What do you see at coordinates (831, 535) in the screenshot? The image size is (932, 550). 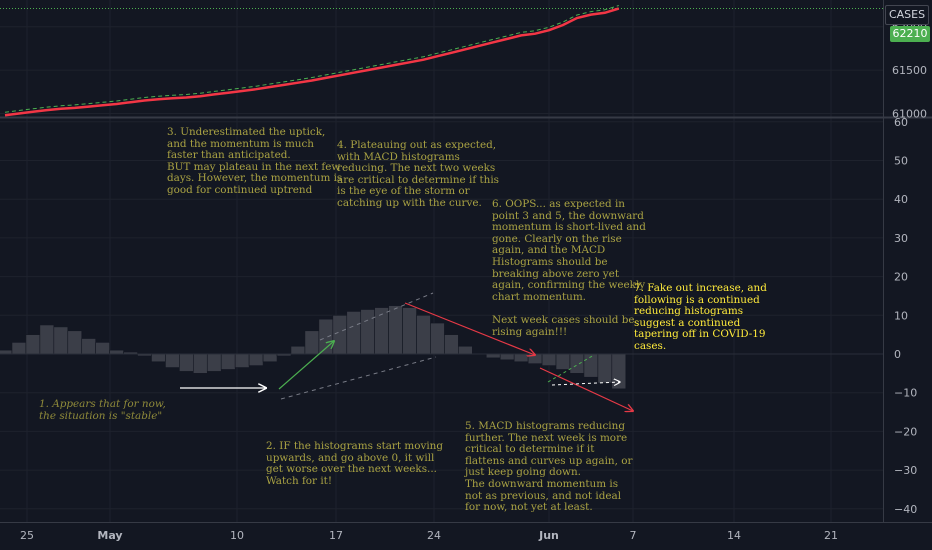 I see `x-tick-label: 21` at bounding box center [831, 535].